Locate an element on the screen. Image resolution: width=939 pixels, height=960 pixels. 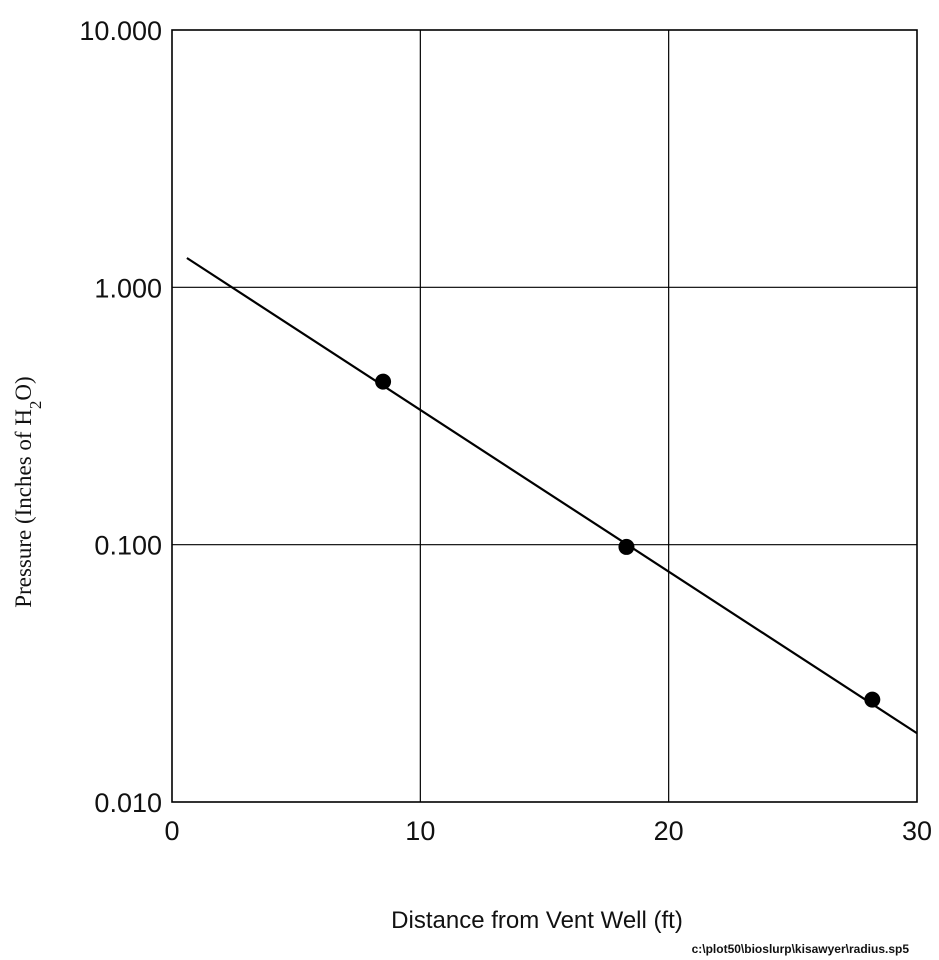
x-tick-label: 30 is located at coordinates (917, 831).